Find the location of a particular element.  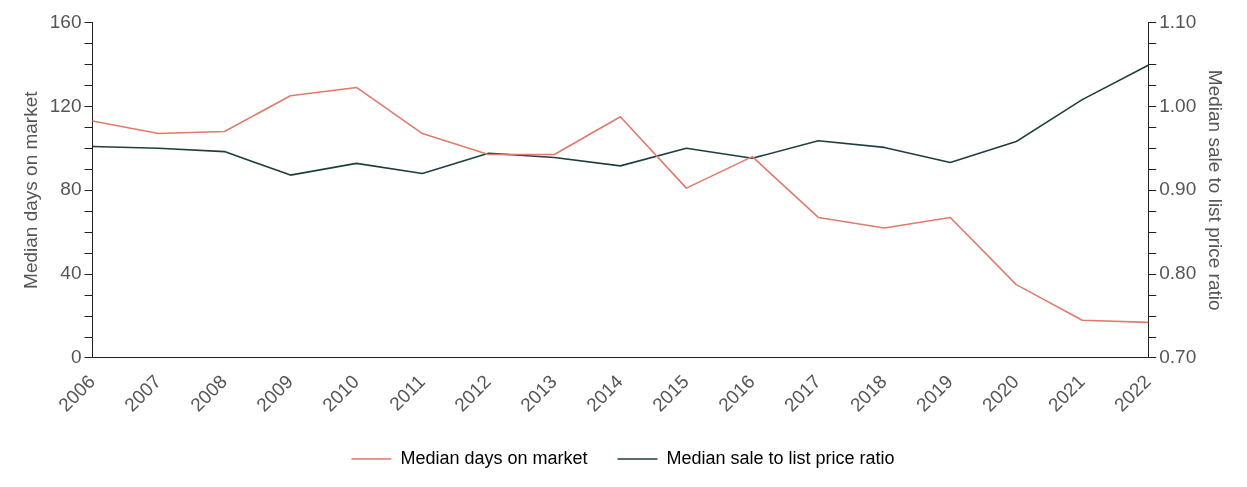

y-tick-label: 40 is located at coordinates (71, 273).